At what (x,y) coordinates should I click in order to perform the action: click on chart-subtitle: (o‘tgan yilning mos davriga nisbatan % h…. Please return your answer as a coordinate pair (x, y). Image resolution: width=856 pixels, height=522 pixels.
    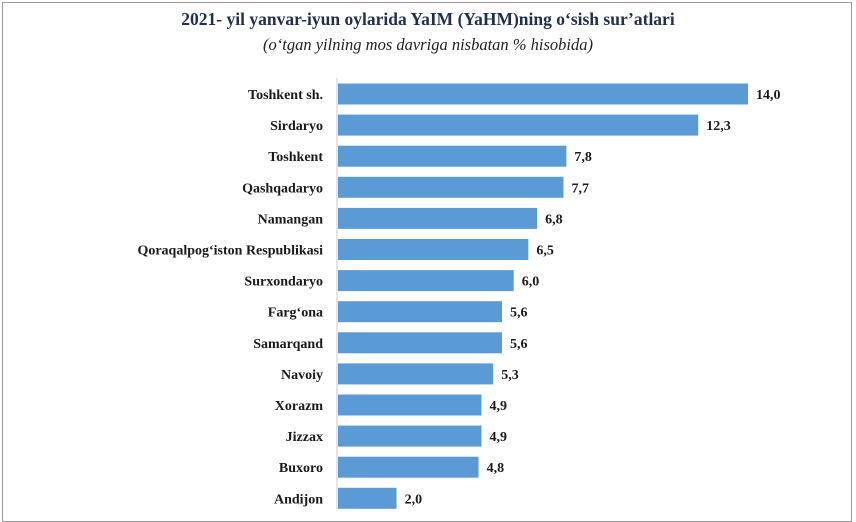
    Looking at the image, I should click on (428, 44).